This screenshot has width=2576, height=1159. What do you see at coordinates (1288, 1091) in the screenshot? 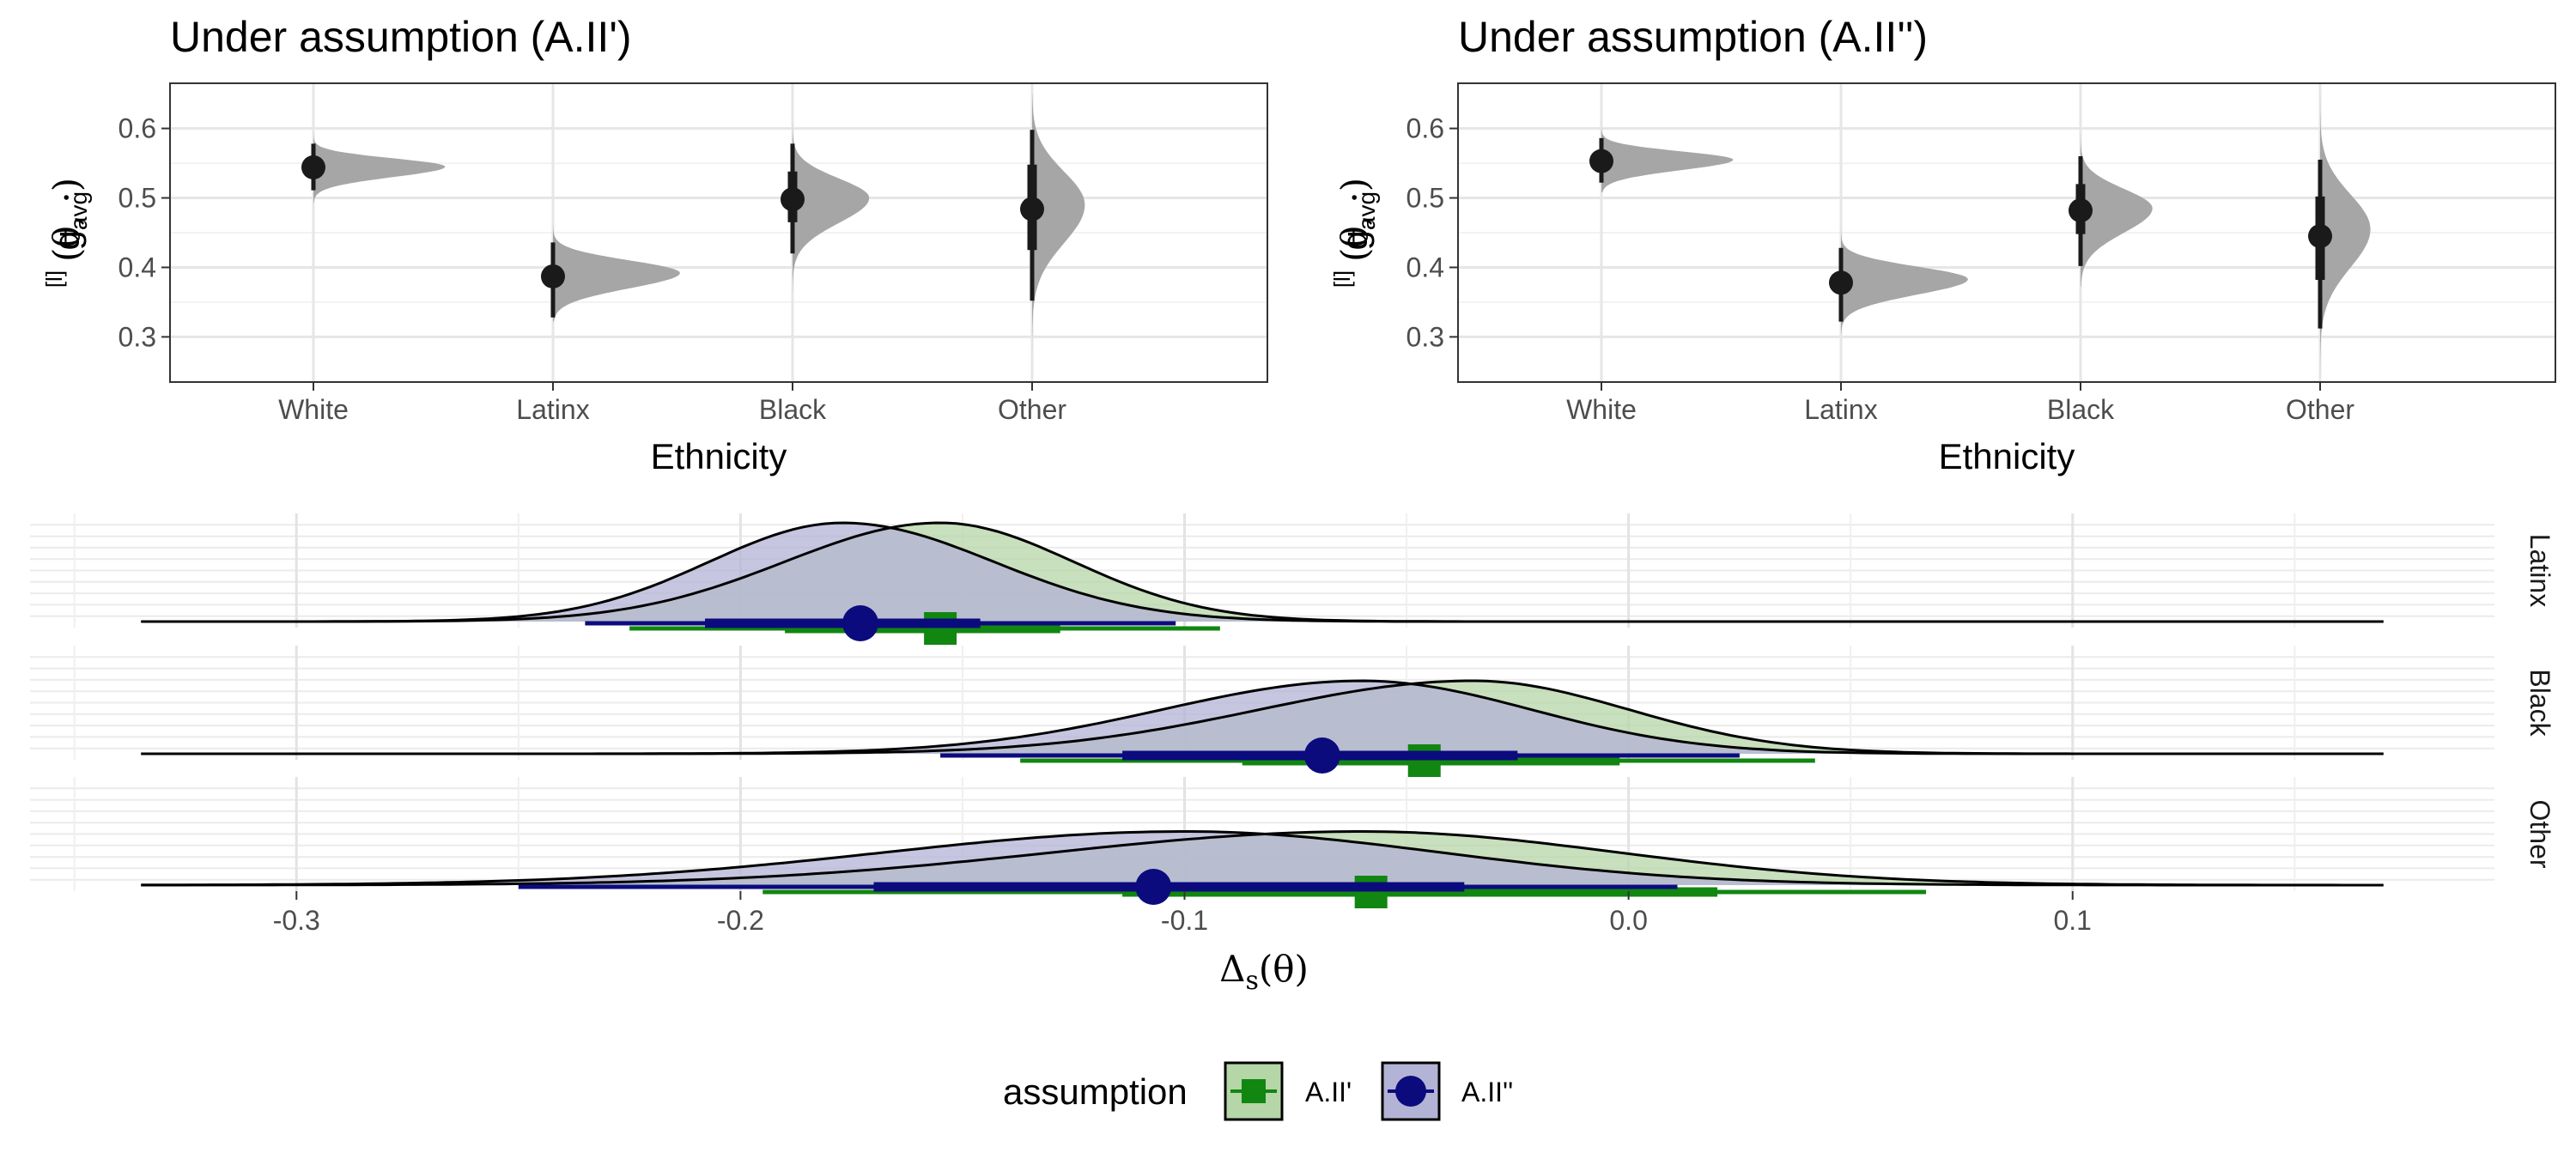
I see `legend-key-aii-prime: A.II'` at bounding box center [1288, 1091].